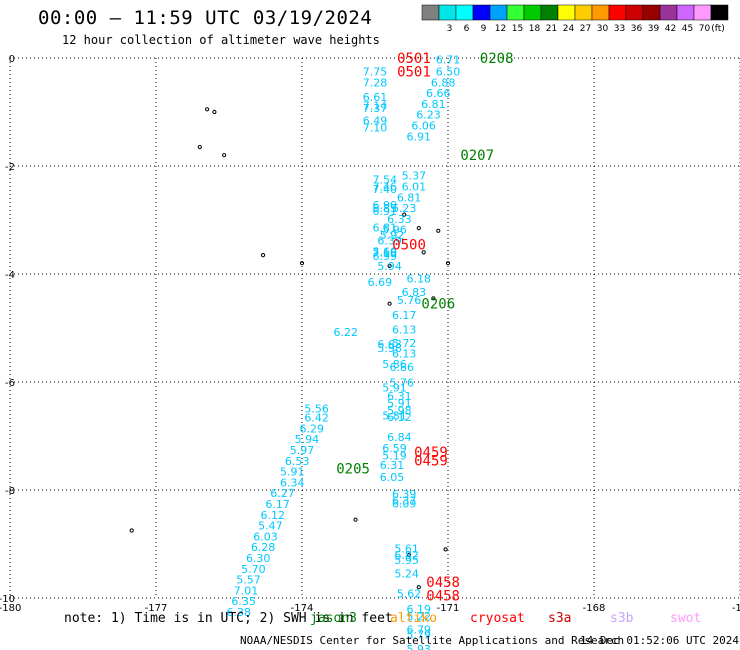  Describe the element at coordinates (282, 493) in the screenshot. I see `wave-height-value: 6.27` at that location.